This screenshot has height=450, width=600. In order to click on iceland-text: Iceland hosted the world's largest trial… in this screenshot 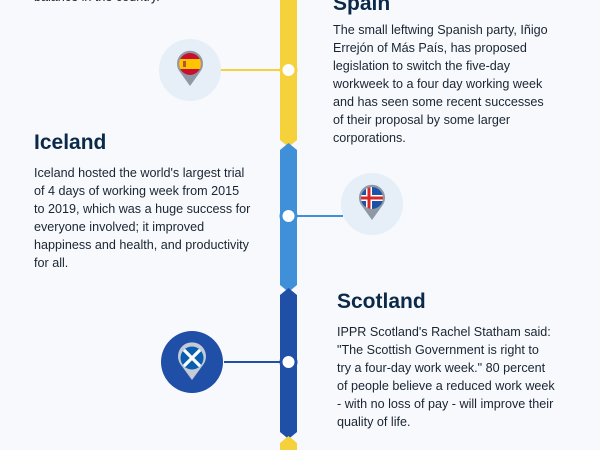, I will do `click(142, 218)`.